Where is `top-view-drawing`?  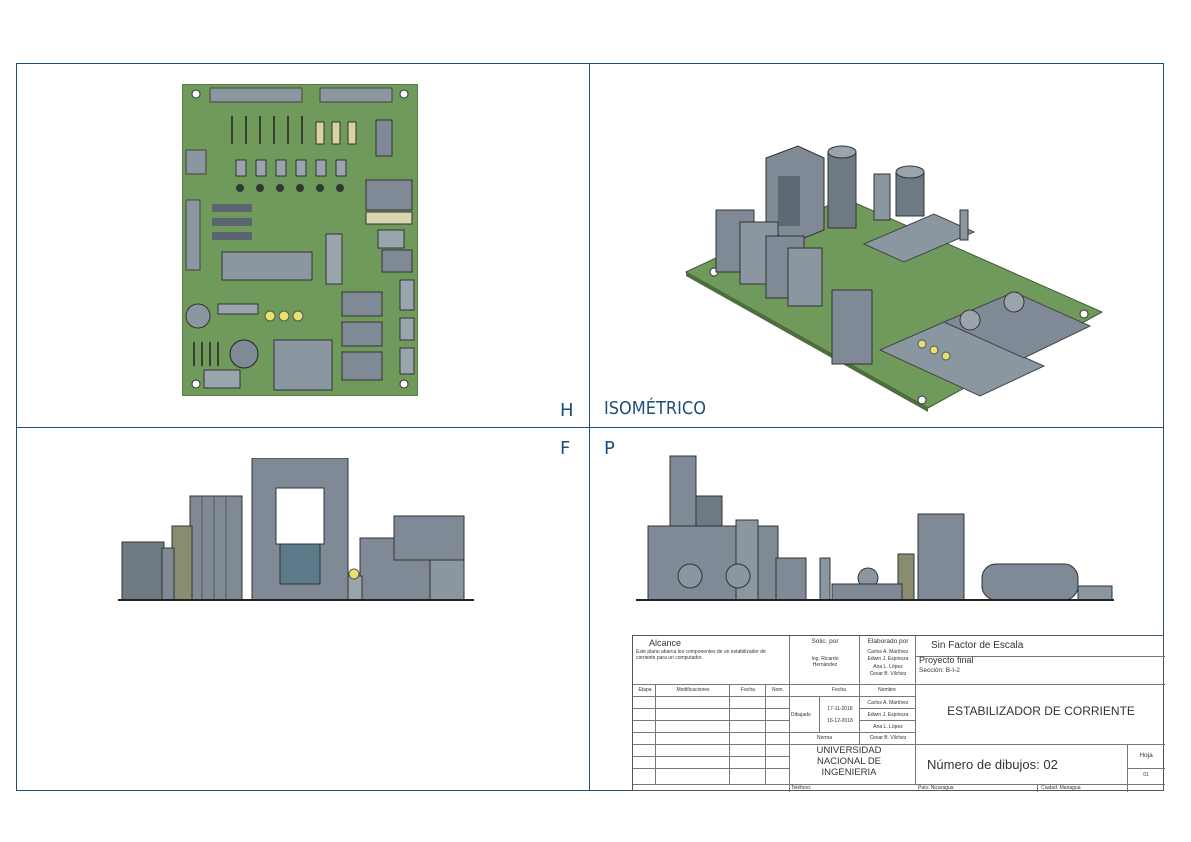 top-view-drawing is located at coordinates (300, 240).